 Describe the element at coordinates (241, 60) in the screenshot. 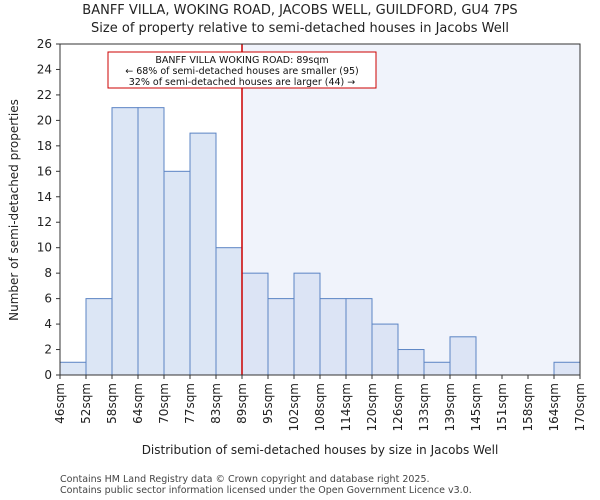

I see `annotation-line-1: BANFF VILLA WOKING ROAD: 89sqm` at that location.